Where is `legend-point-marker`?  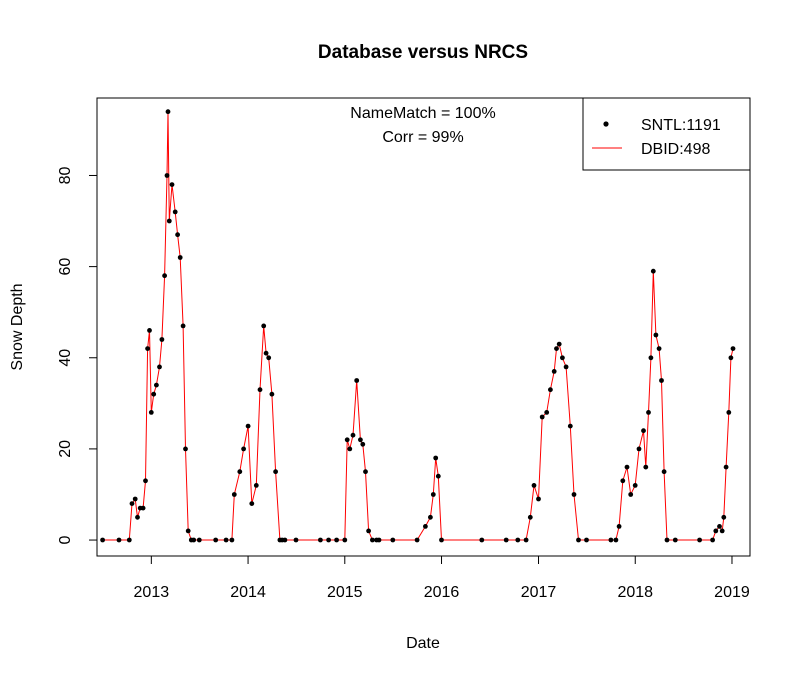
legend-point-marker is located at coordinates (606, 124).